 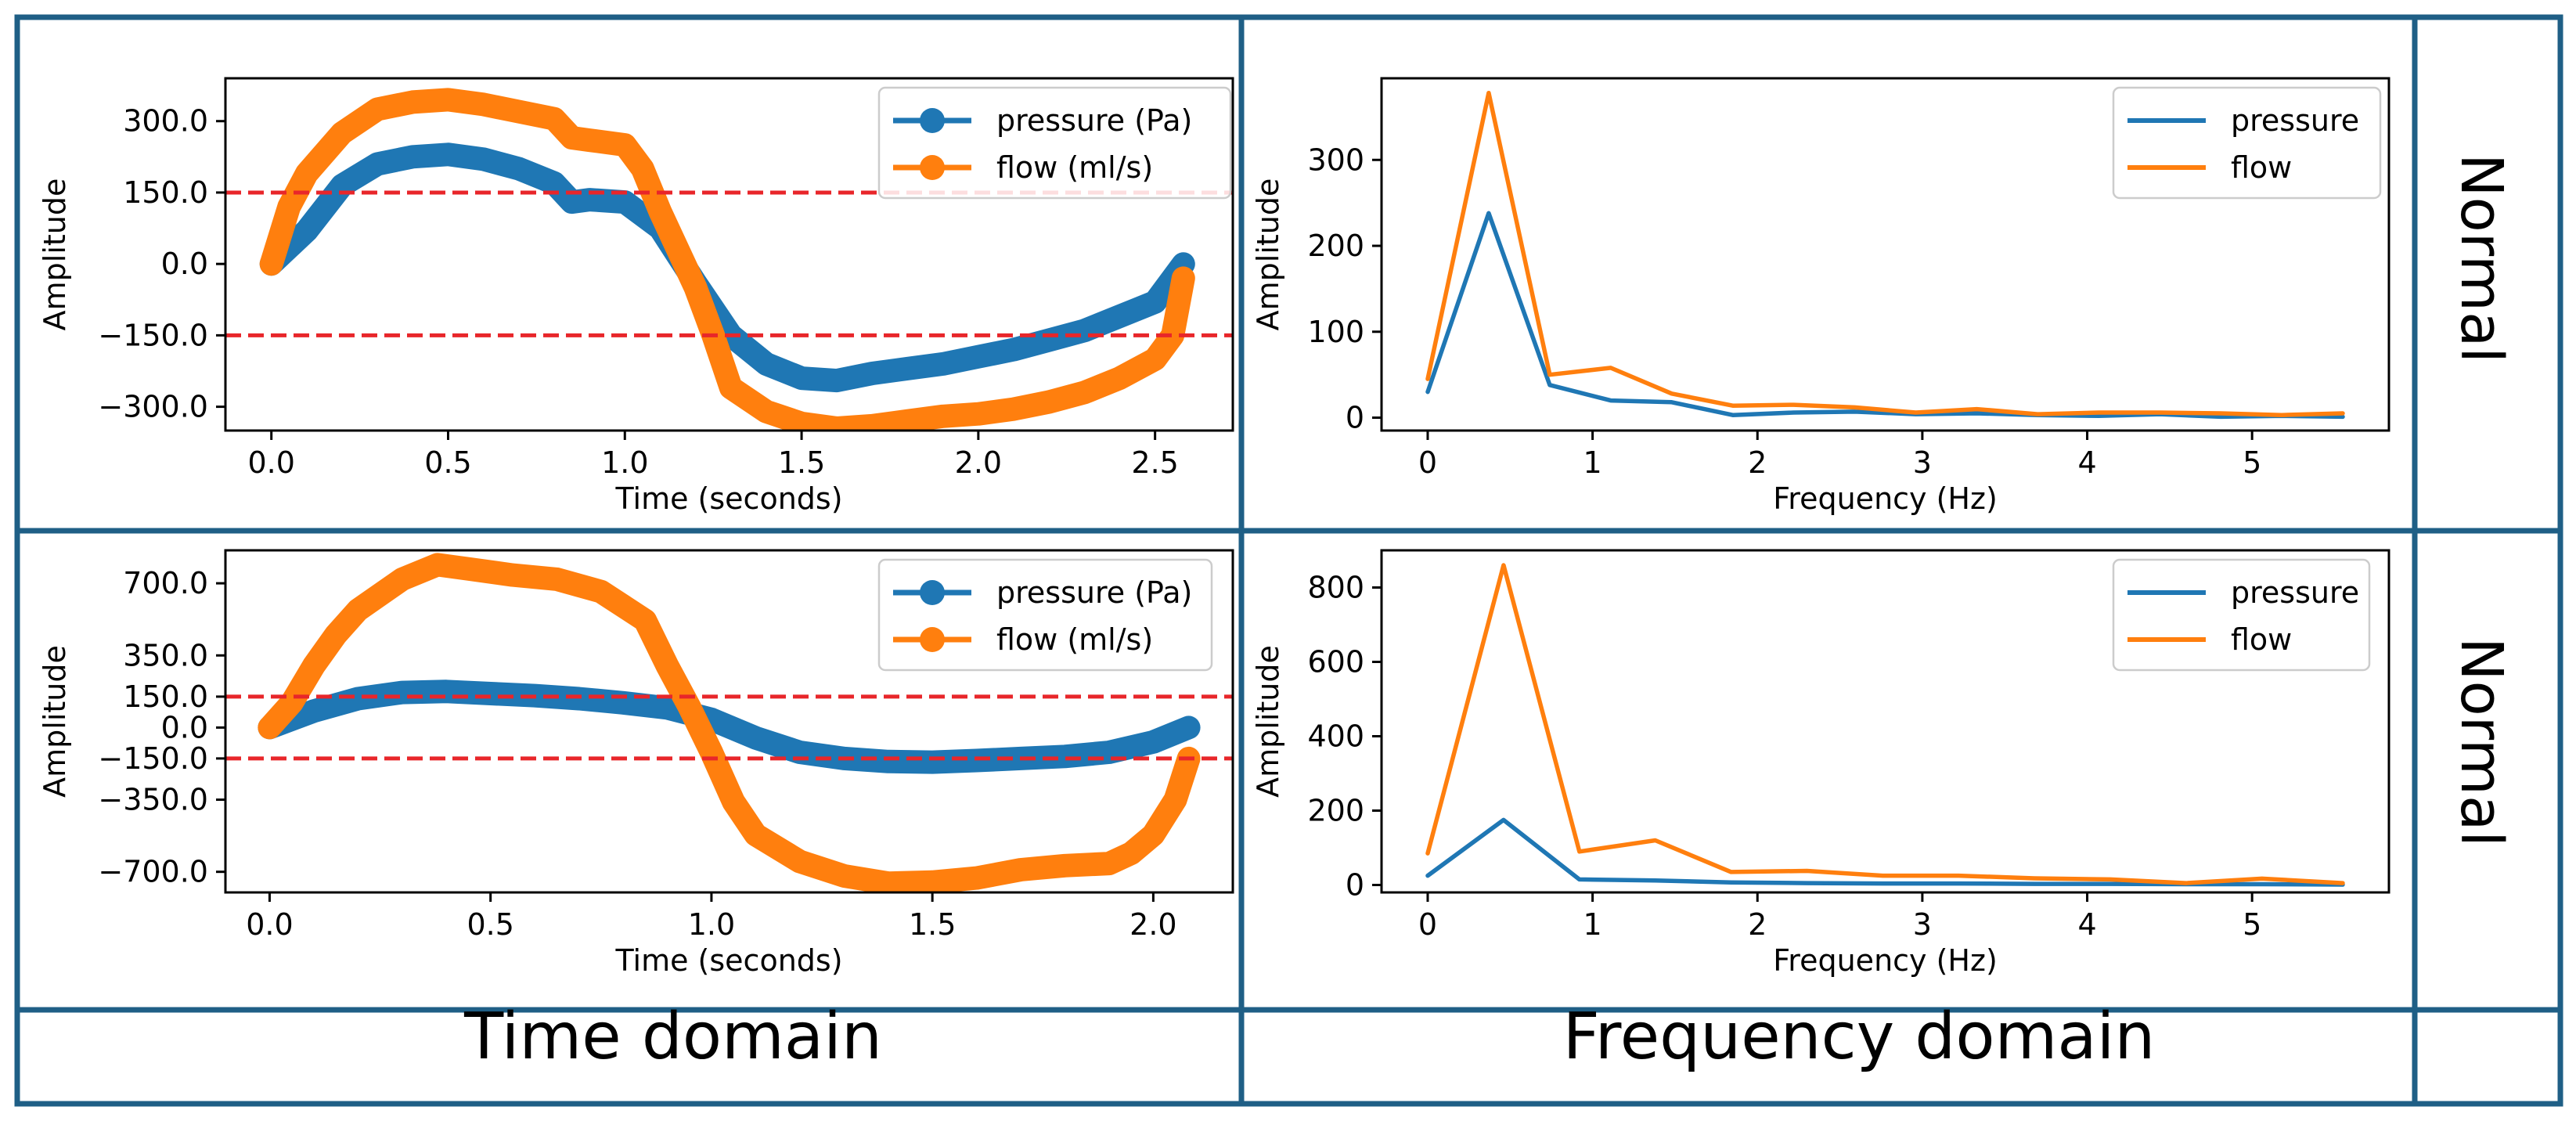 I want to click on y-tick-label: 600, so click(x=1335, y=662).